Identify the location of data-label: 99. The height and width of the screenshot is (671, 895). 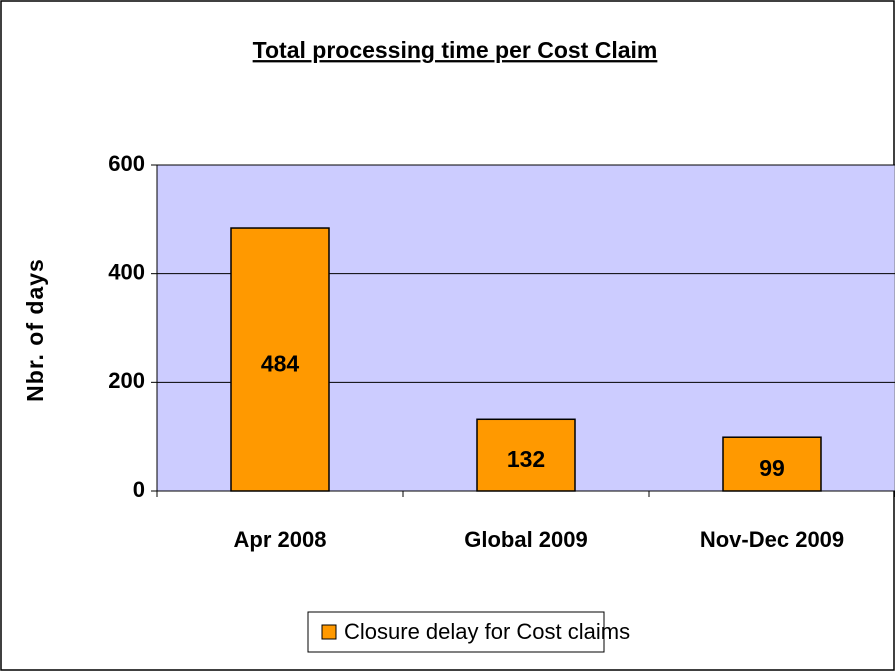
(772, 468).